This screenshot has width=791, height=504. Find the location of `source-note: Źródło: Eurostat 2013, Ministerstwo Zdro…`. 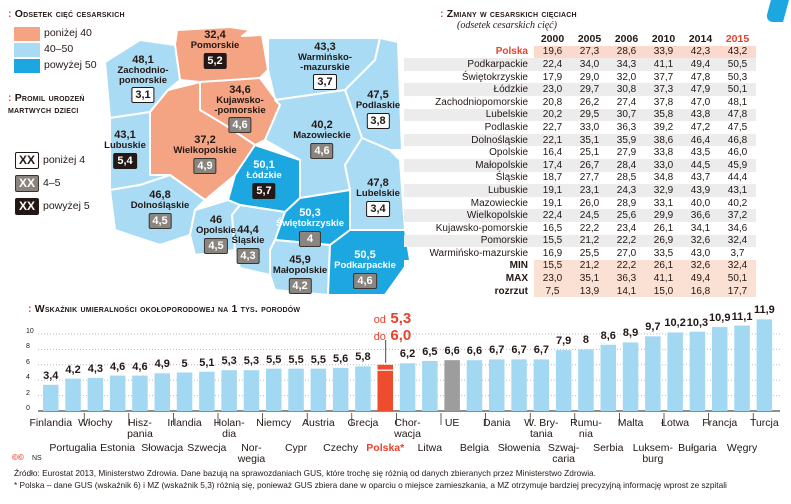

source-note: Źródło: Eurostat 2013, Ministerstwo Zdro… is located at coordinates (305, 473).